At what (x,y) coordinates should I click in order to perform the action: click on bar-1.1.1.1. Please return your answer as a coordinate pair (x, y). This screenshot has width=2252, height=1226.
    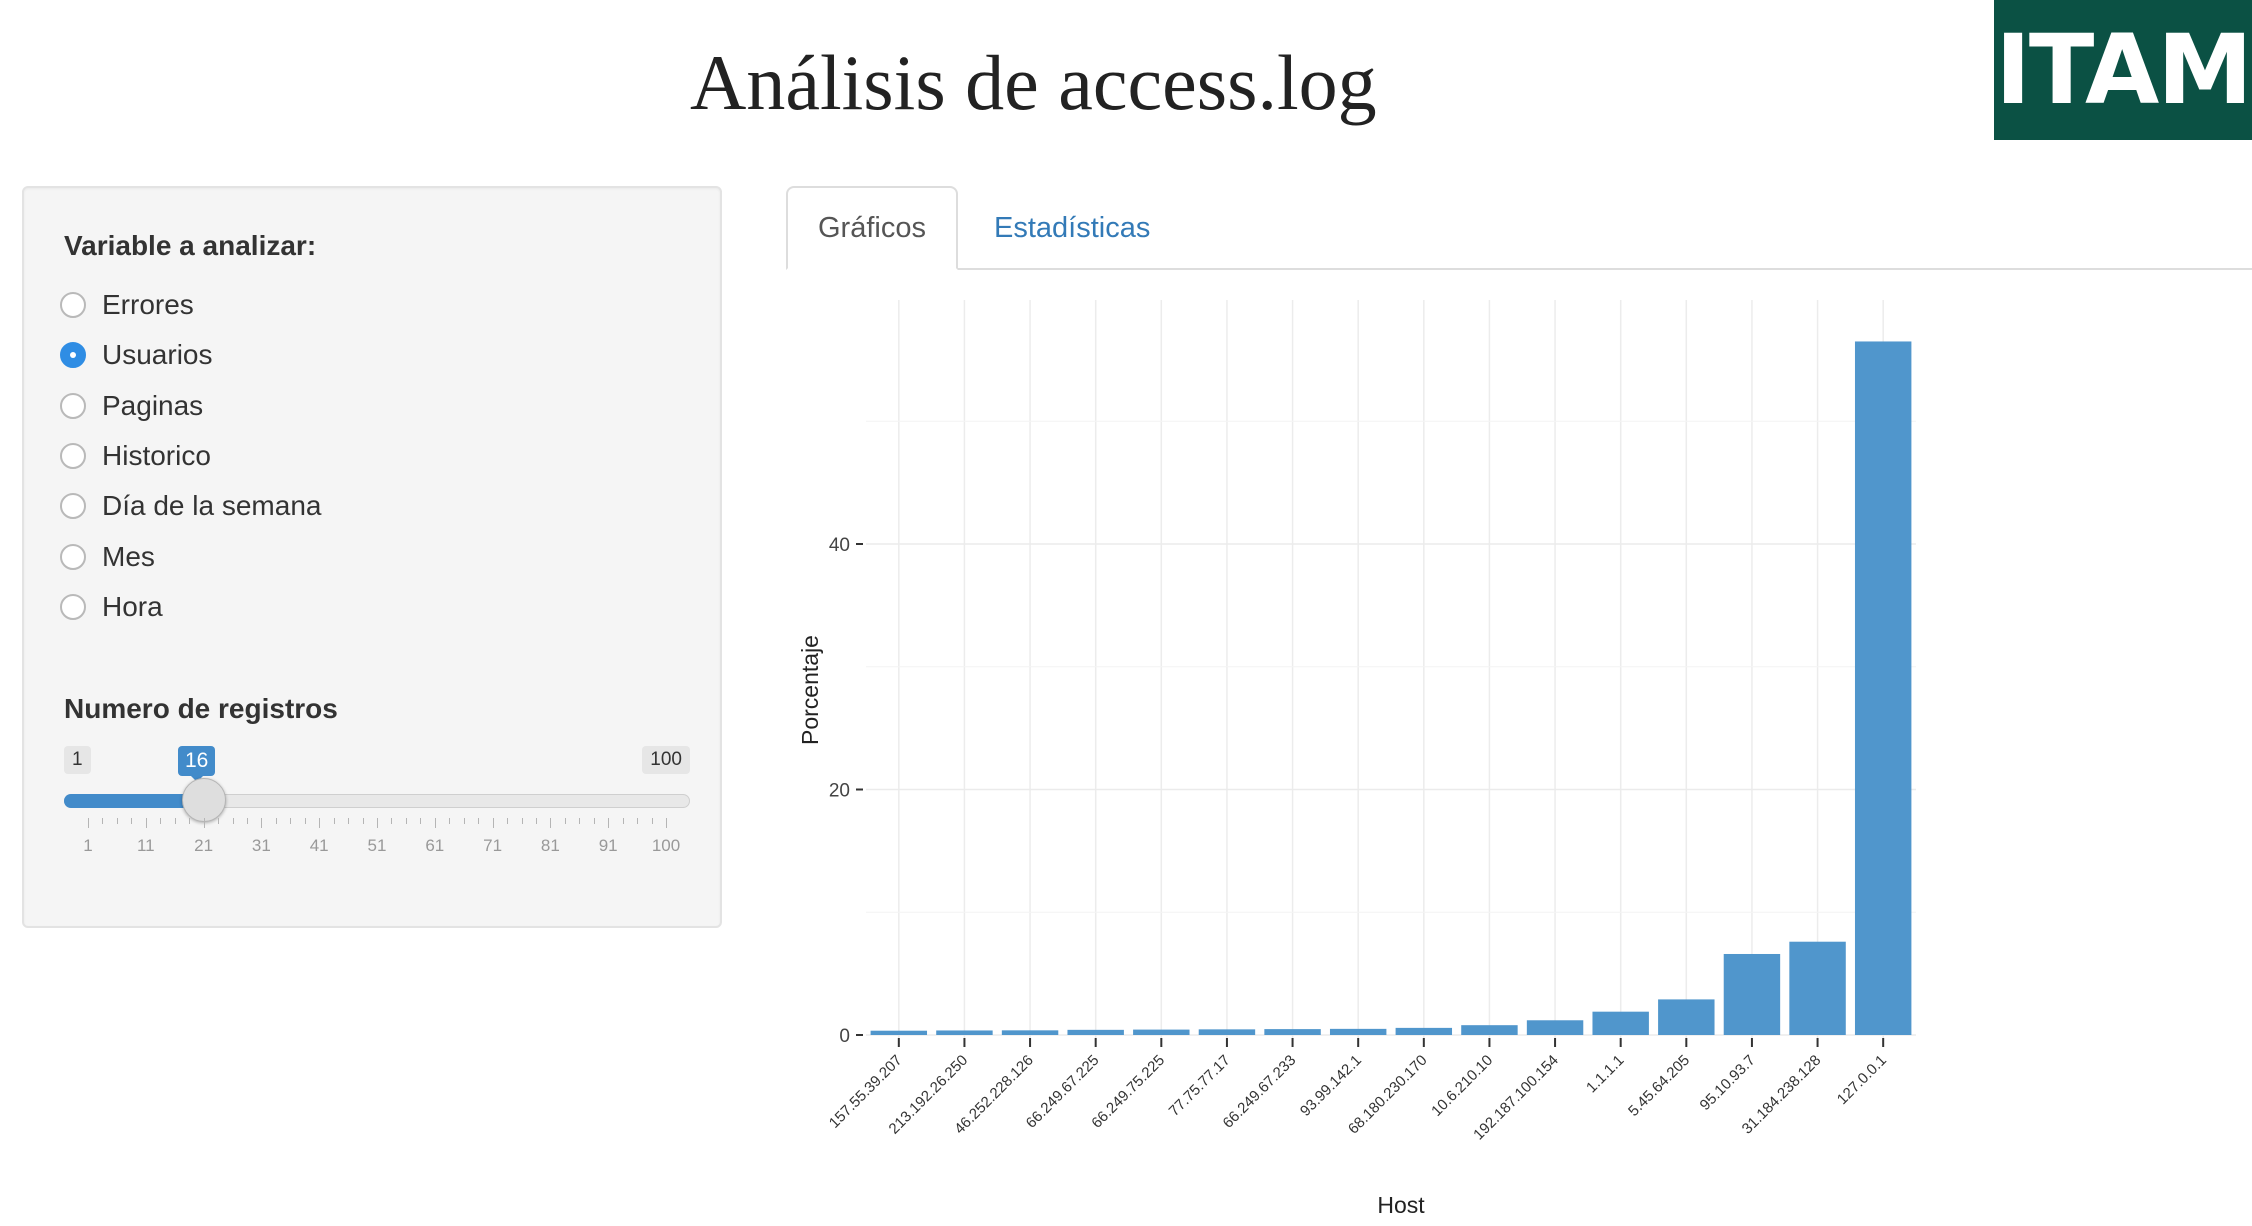
    Looking at the image, I should click on (1620, 1023).